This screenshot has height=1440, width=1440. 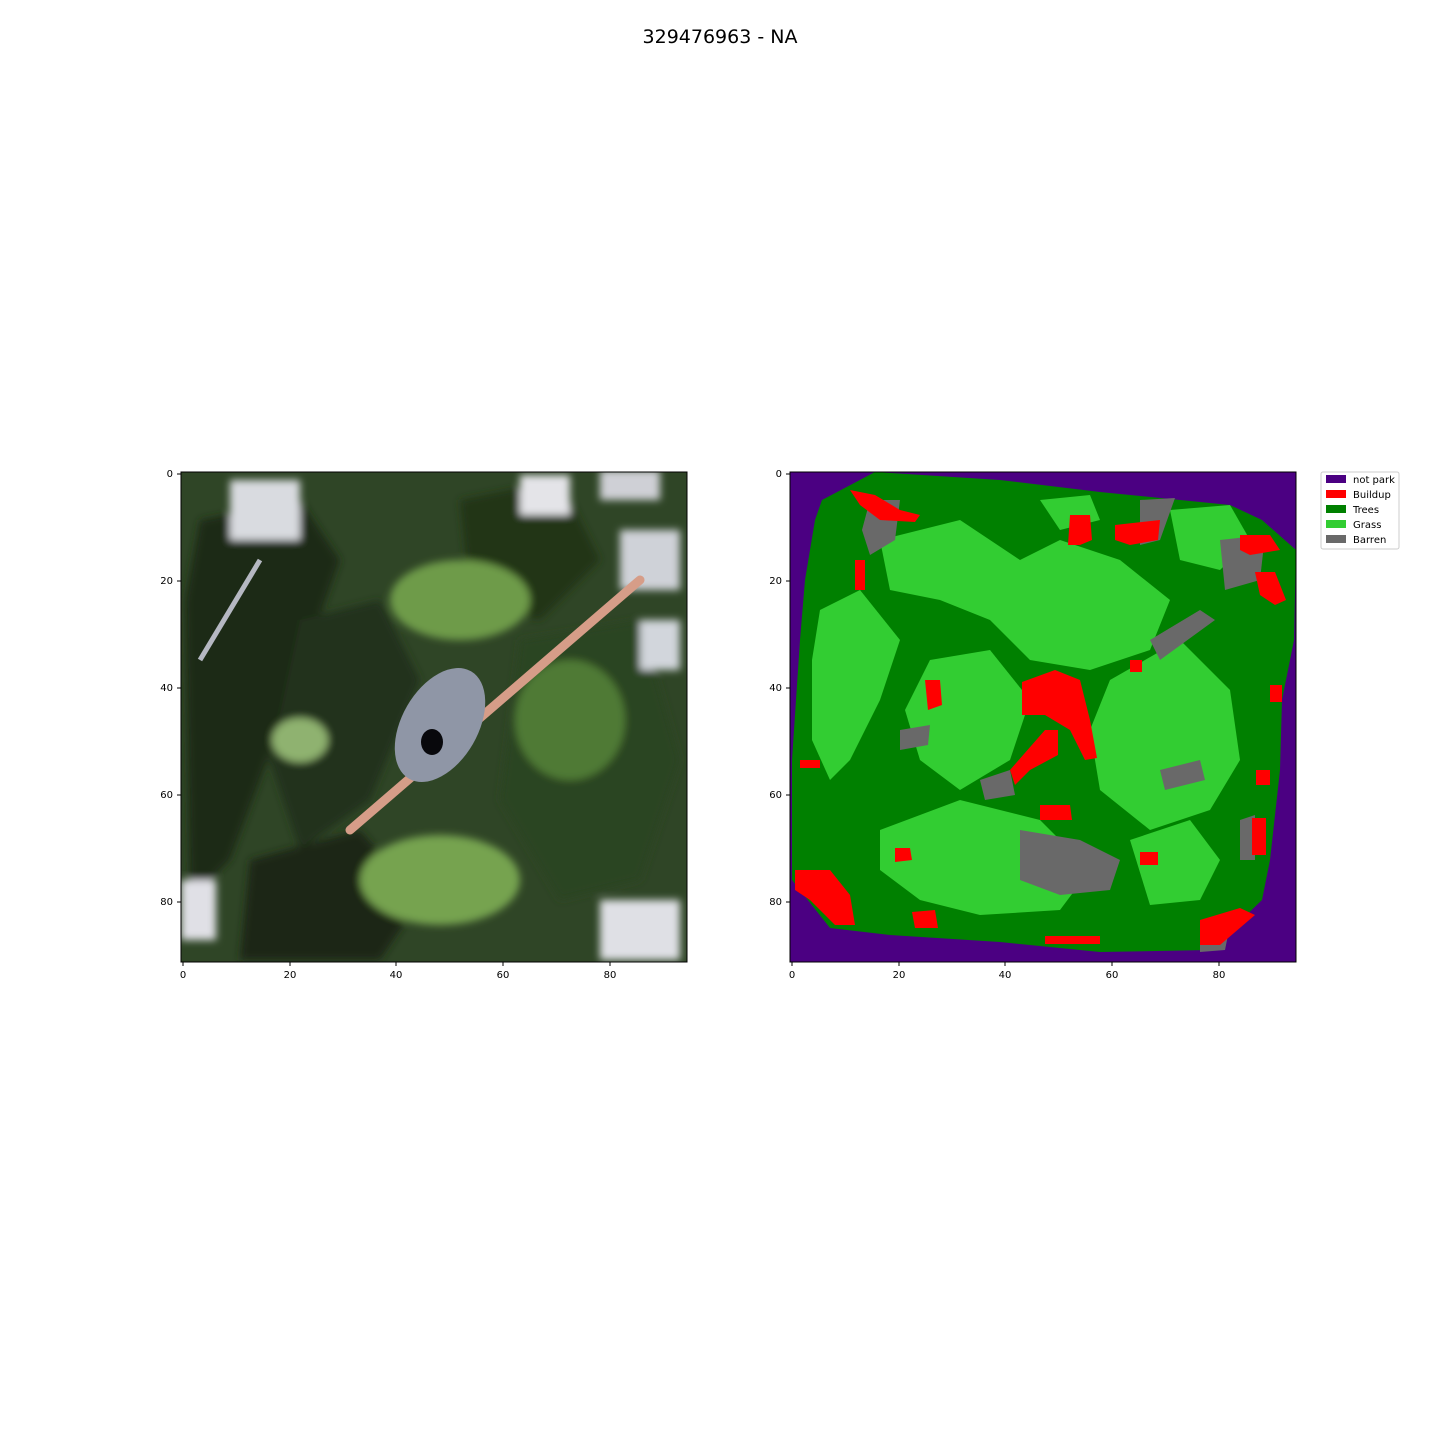 I want to click on legend-item: Buildup, so click(x=1358, y=495).